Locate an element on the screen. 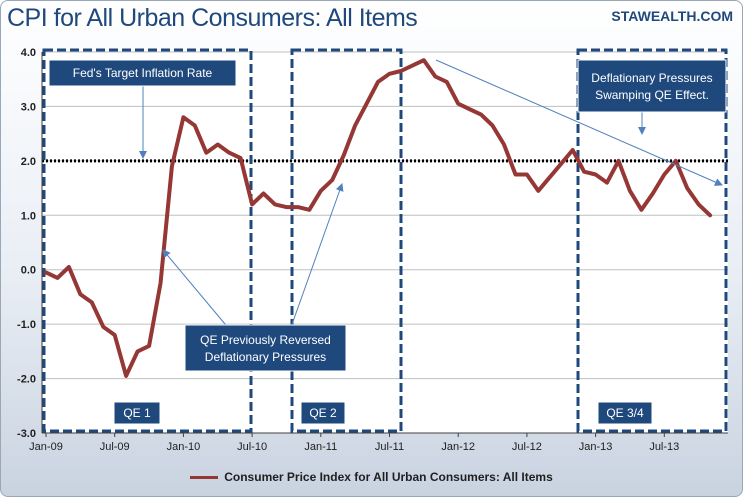  y-tick-label: 2.0 is located at coordinates (28, 162).